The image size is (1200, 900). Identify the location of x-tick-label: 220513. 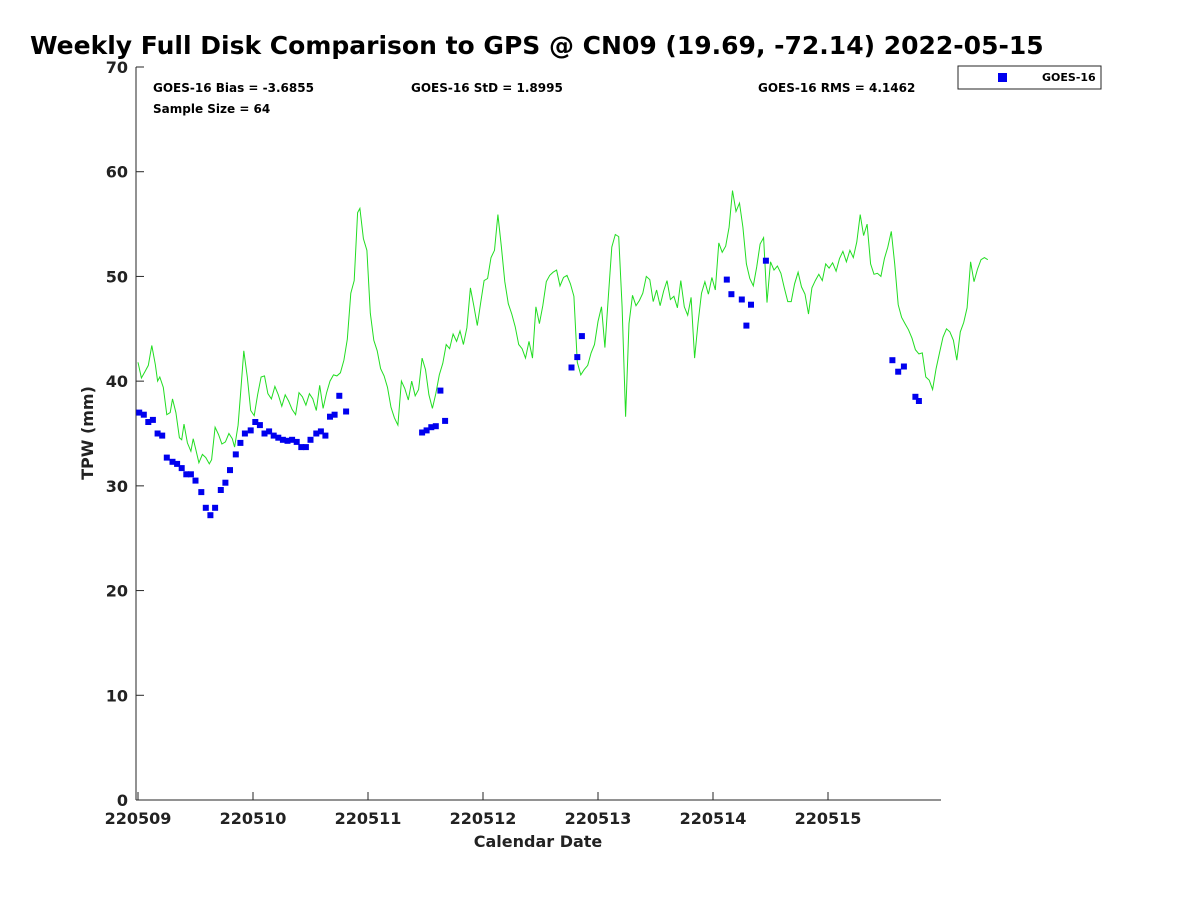
(598, 818).